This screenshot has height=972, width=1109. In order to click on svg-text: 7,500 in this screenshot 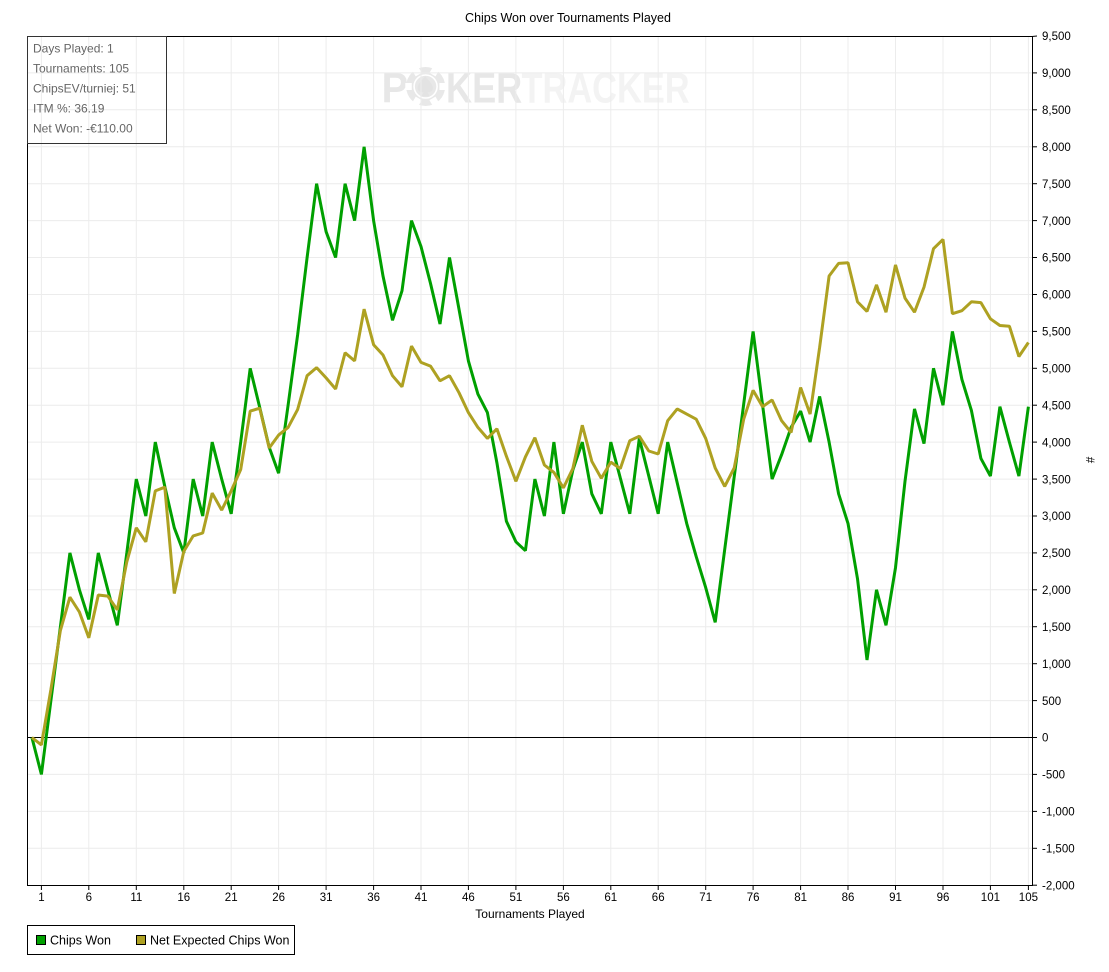, I will do `click(1056, 185)`.